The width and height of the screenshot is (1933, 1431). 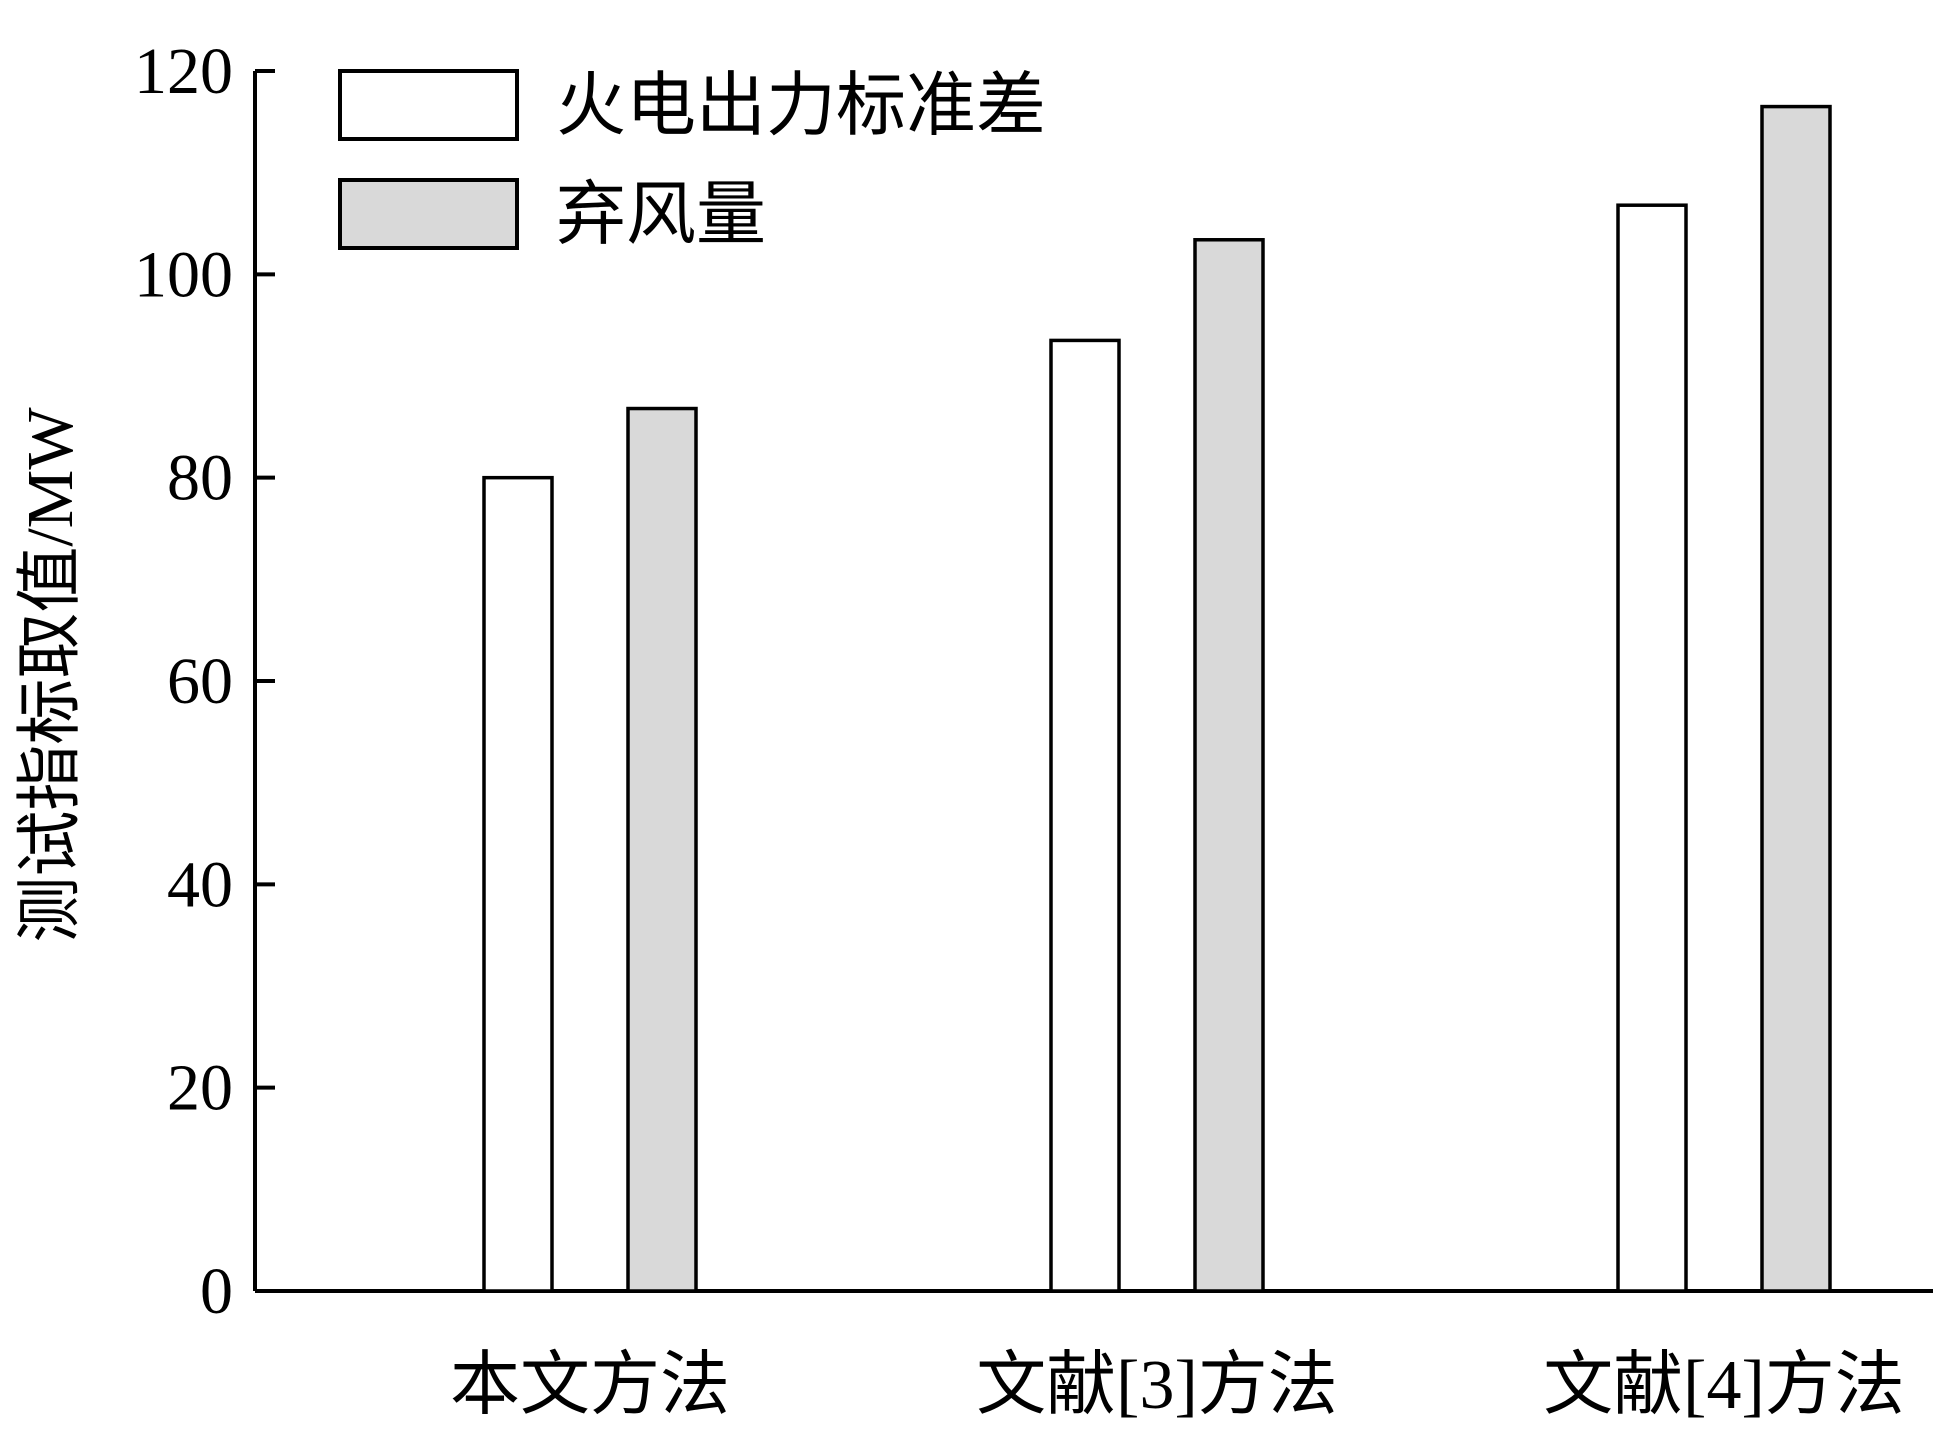 What do you see at coordinates (200, 478) in the screenshot?
I see `y-tick-label: 80` at bounding box center [200, 478].